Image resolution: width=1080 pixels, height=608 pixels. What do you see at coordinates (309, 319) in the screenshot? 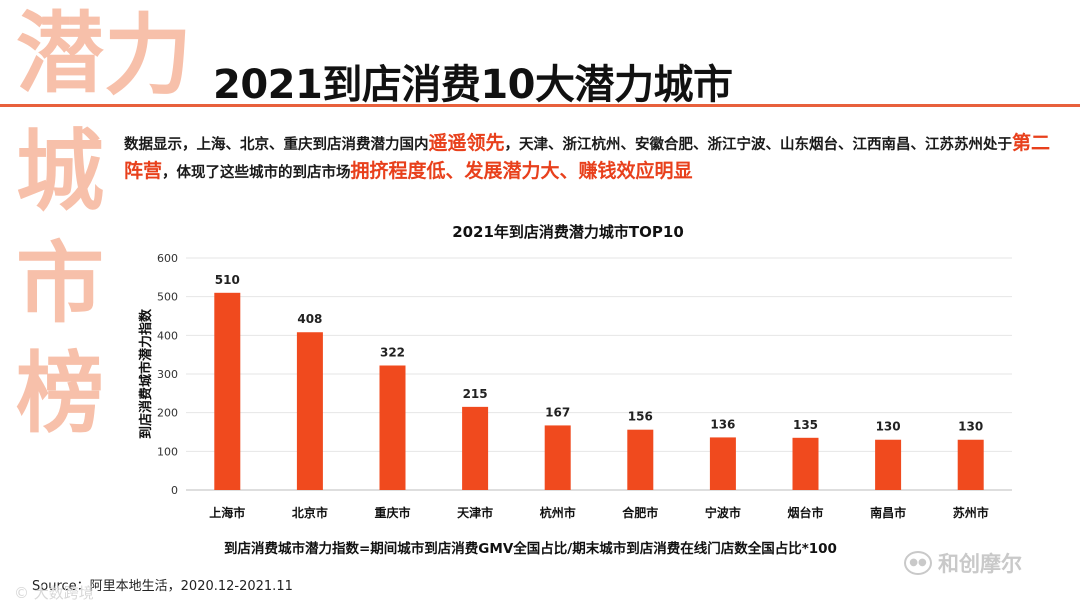
I see `data-label: 408` at bounding box center [309, 319].